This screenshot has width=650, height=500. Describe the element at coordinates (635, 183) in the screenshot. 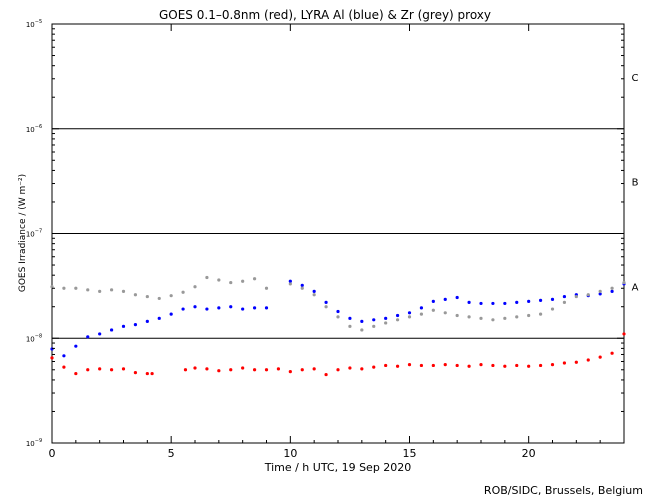

I see `class-label-b: B` at that location.